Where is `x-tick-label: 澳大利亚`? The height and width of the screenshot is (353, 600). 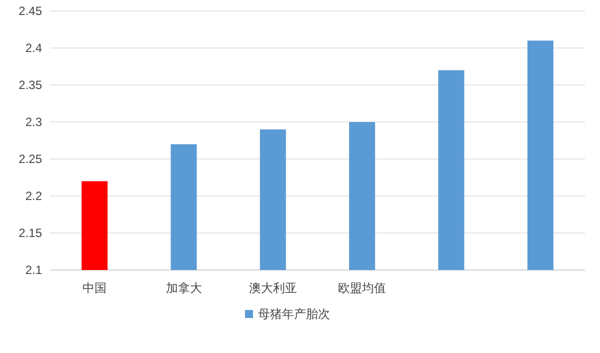 x-tick-label: 澳大利亚 is located at coordinates (272, 288).